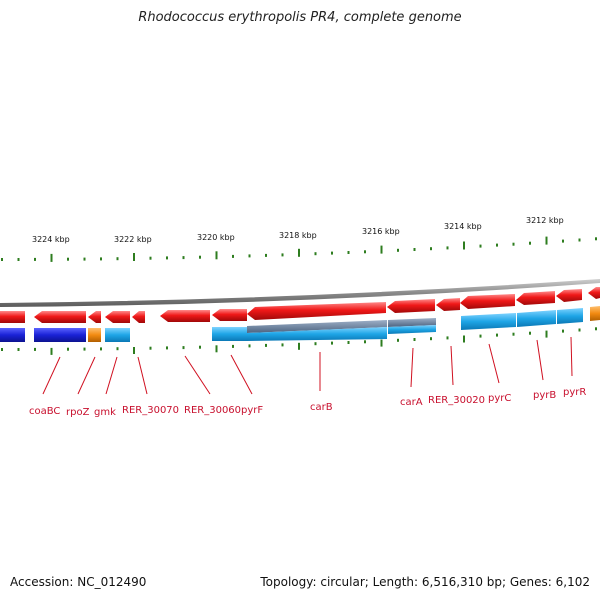 The image size is (600, 600). Describe the element at coordinates (212, 410) in the screenshot. I see `gene-label-rer-30060: RER_30060` at that location.